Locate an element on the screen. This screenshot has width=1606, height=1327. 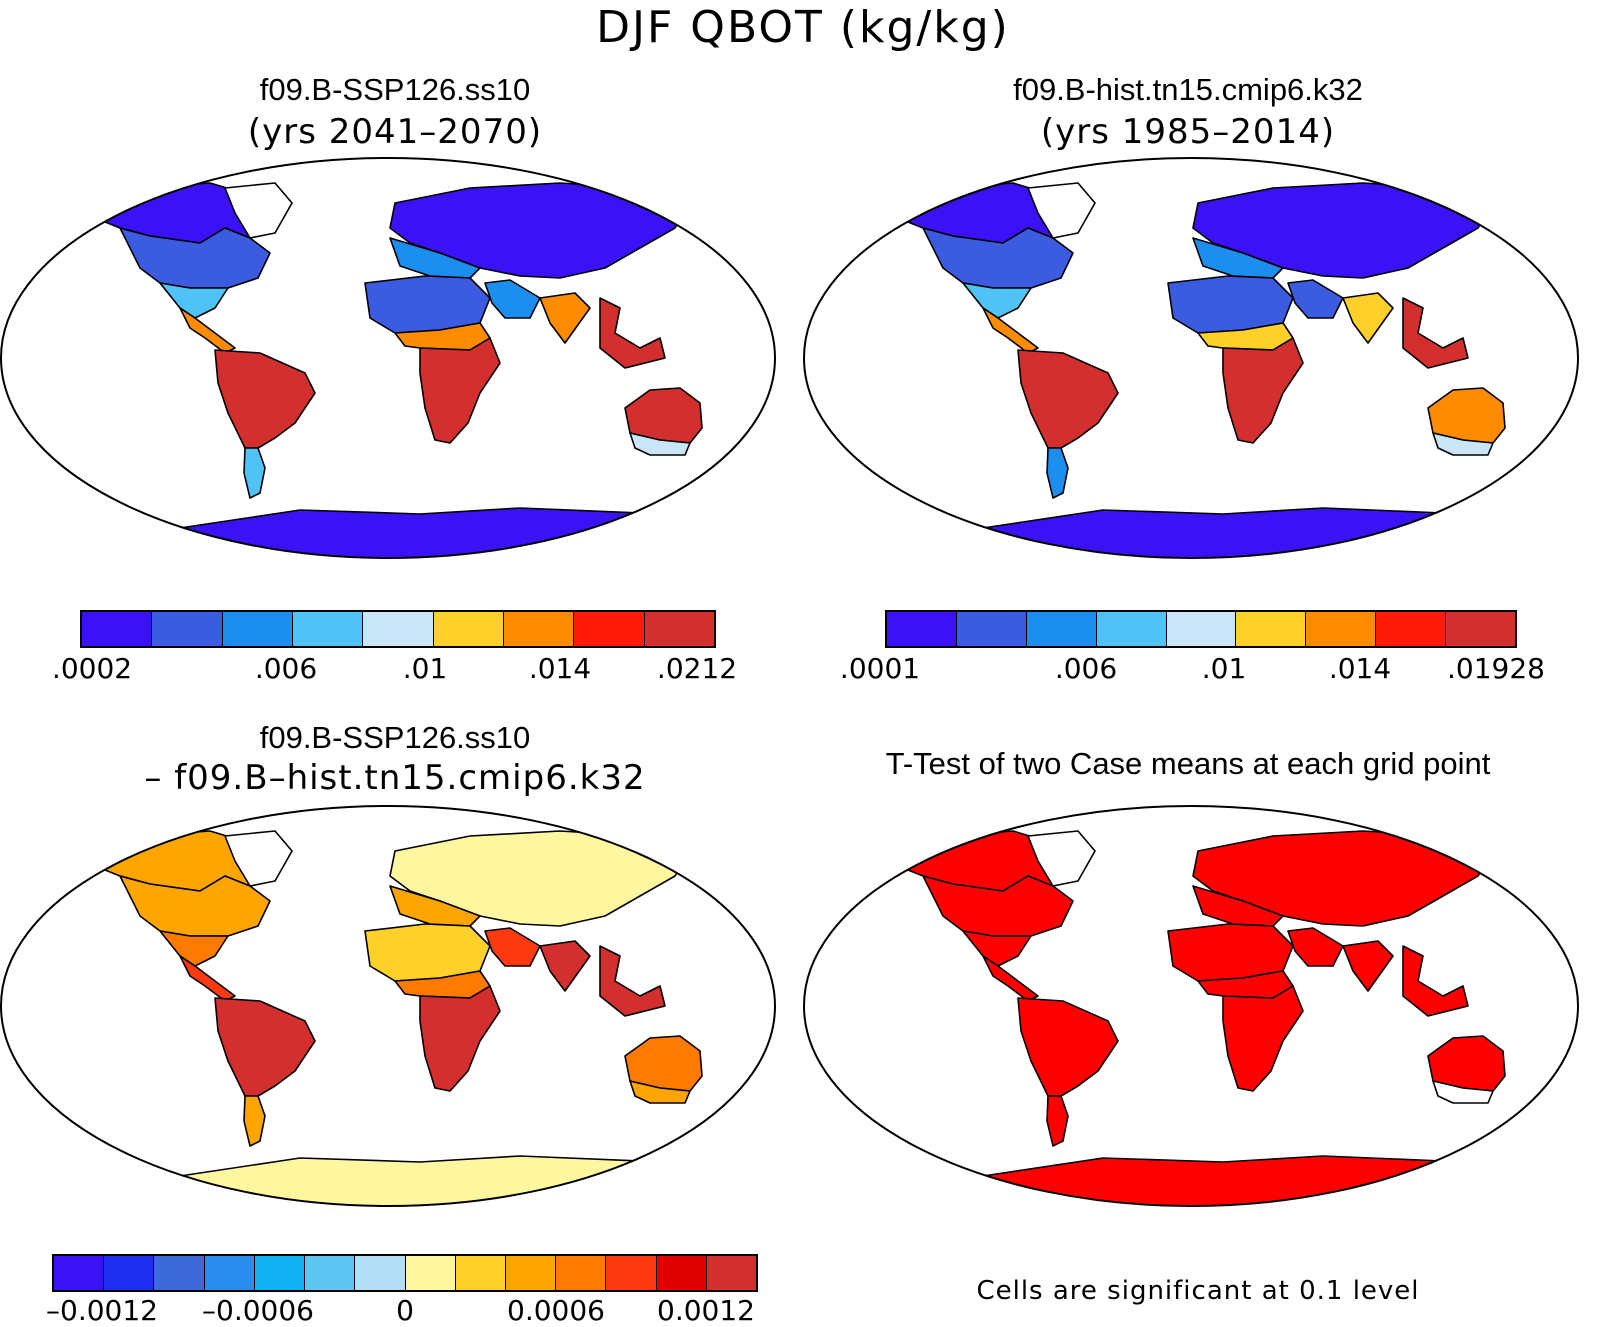
colorbar-label: .0212 is located at coordinates (697, 668).